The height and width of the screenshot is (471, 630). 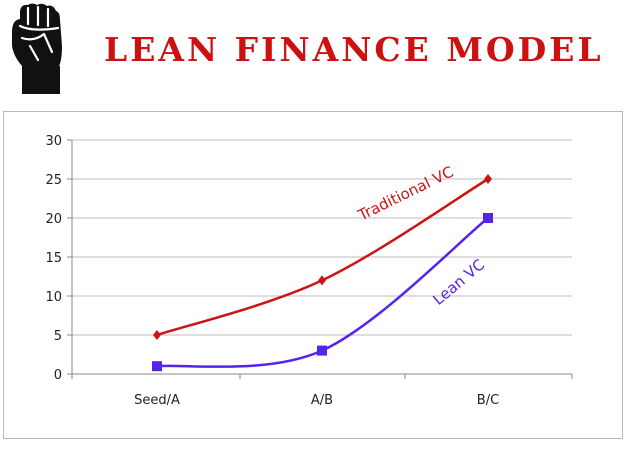 What do you see at coordinates (53, 180) in the screenshot?
I see `y-tick-label: 25` at bounding box center [53, 180].